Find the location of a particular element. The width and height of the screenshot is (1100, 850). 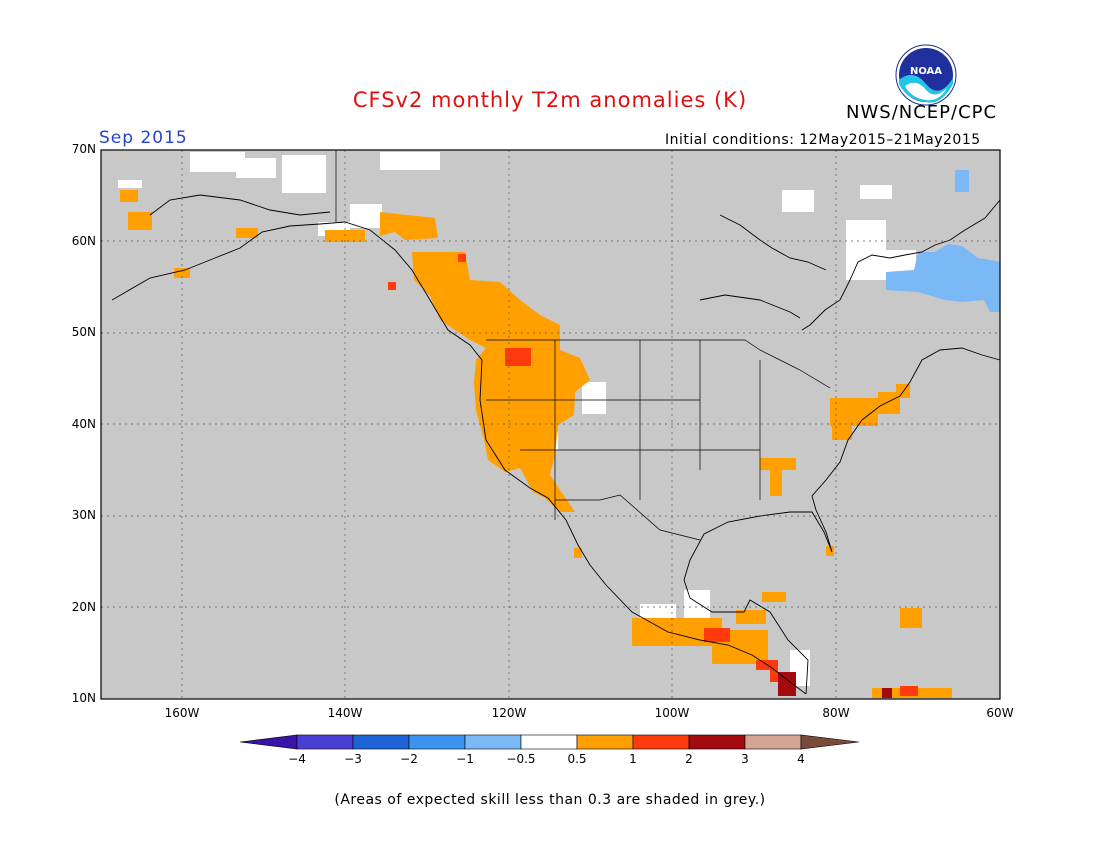

lon-label: 140W is located at coordinates (345, 713).